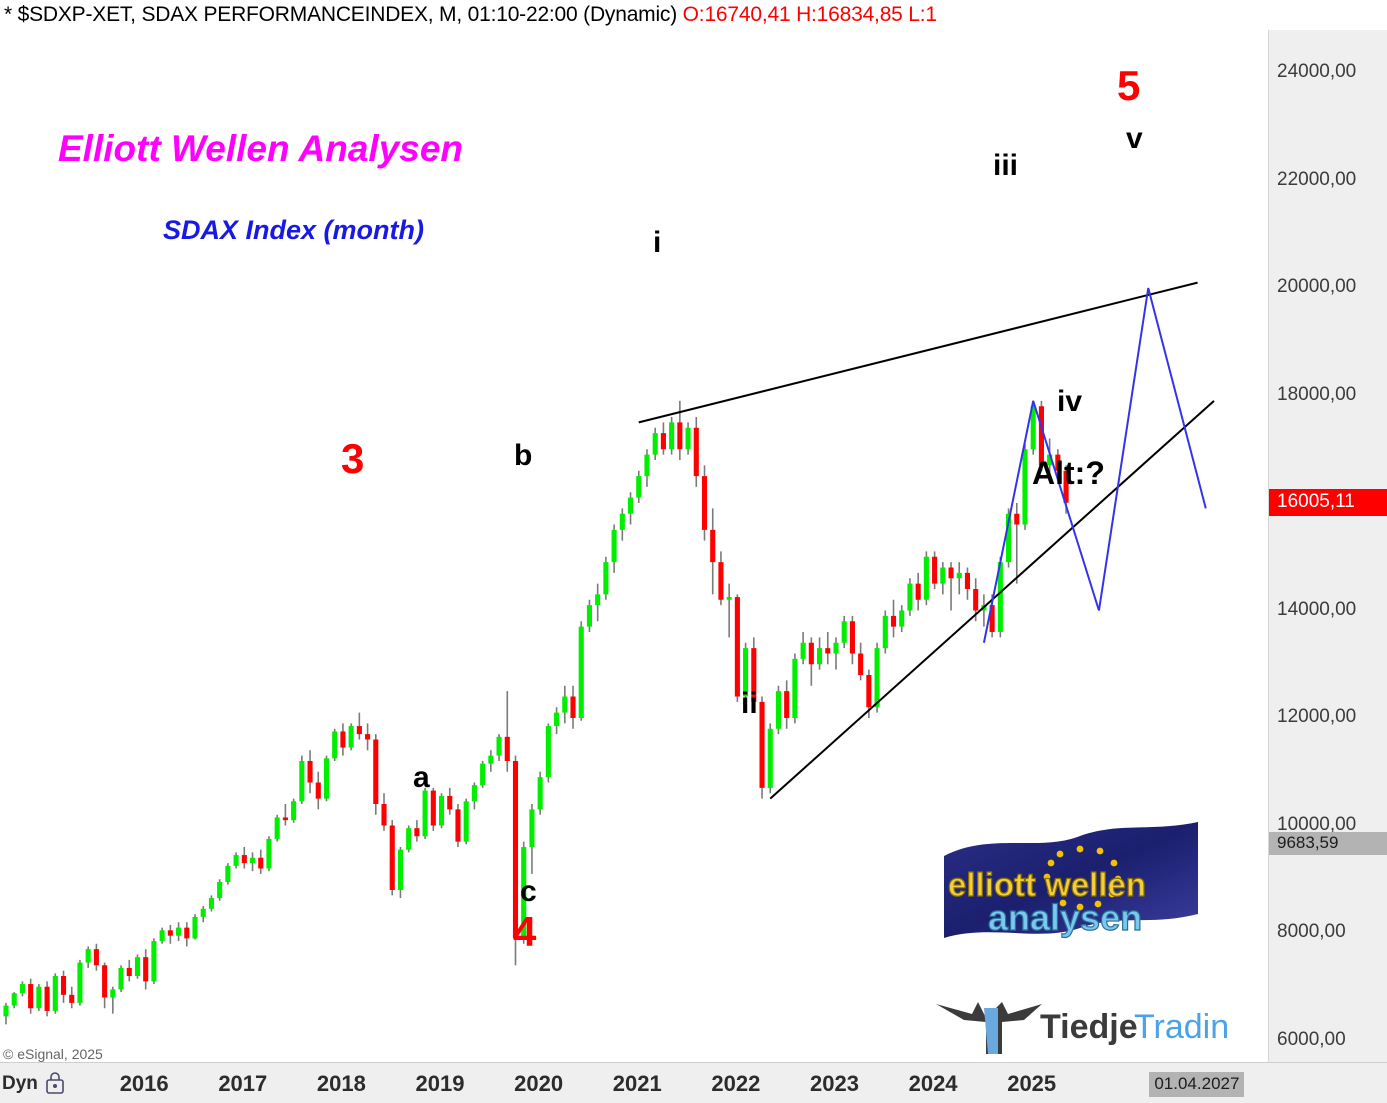  Describe the element at coordinates (261, 148) in the screenshot. I see `headline-elliott-wellen-analysen: Elliott Wellen Analysen` at that location.